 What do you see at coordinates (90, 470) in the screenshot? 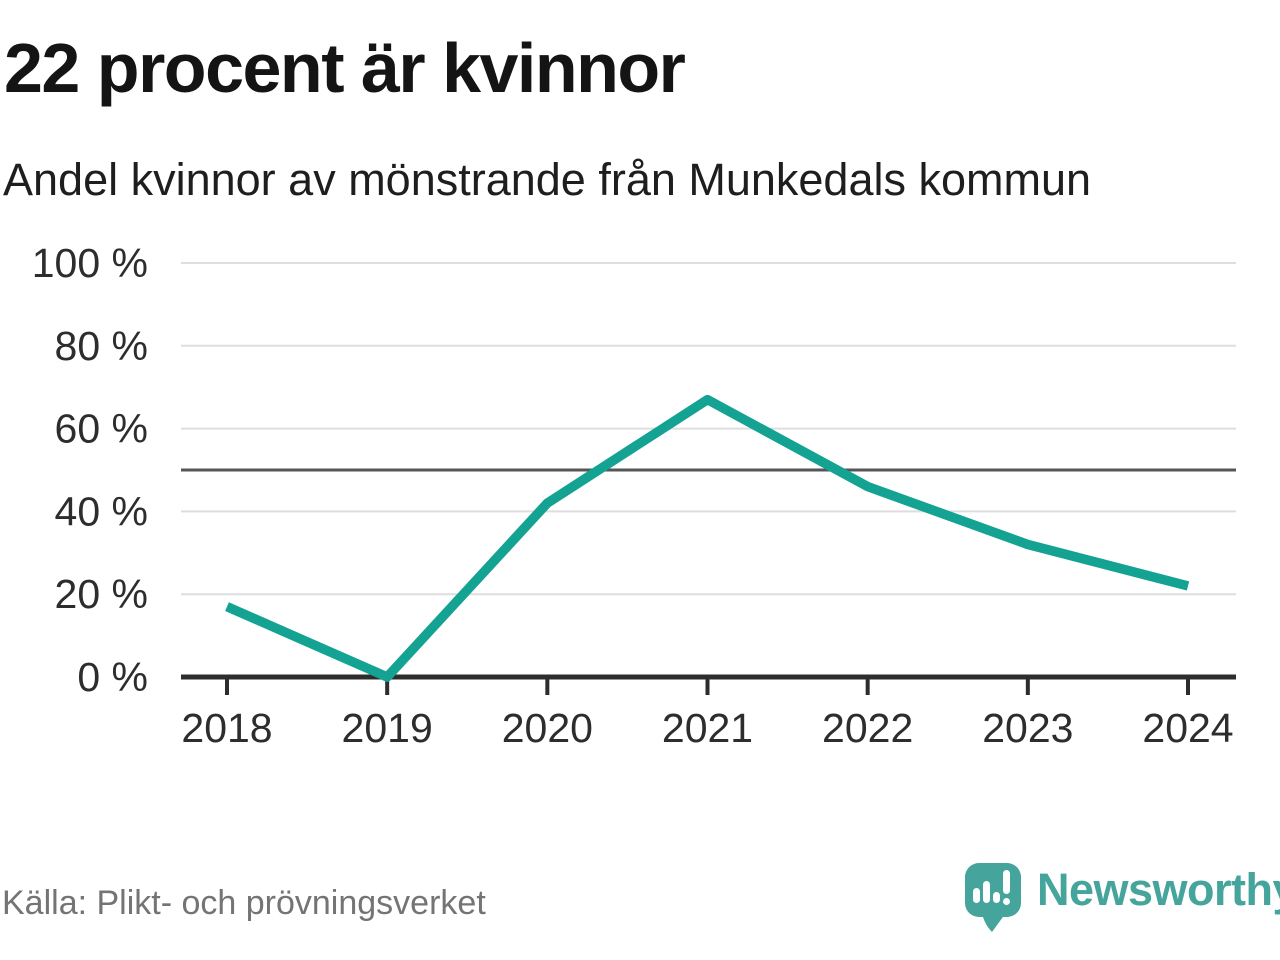
I see `y-axis-labels: 0 % 20 % 40 % 60 % 80 % 100 %` at bounding box center [90, 470].